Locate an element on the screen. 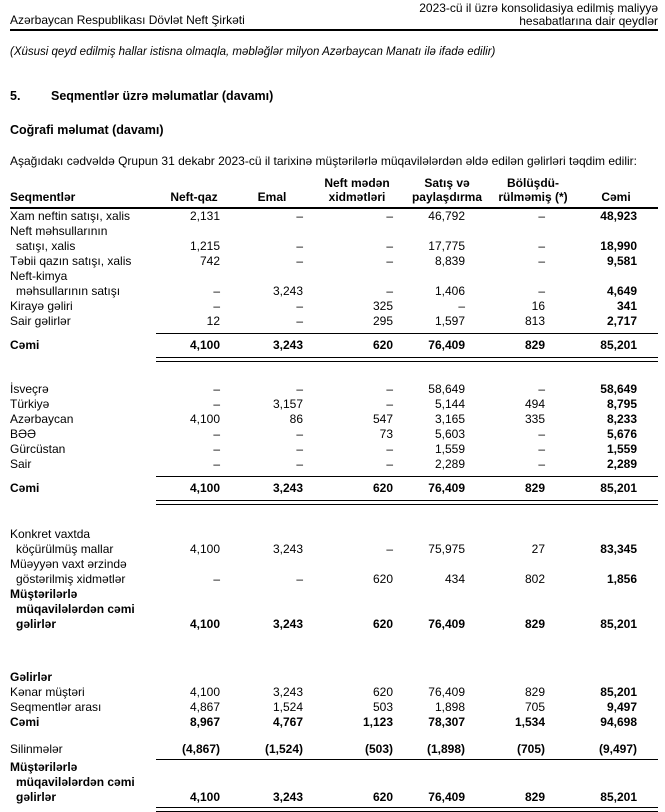  row-value: 434 is located at coordinates (454, 579).